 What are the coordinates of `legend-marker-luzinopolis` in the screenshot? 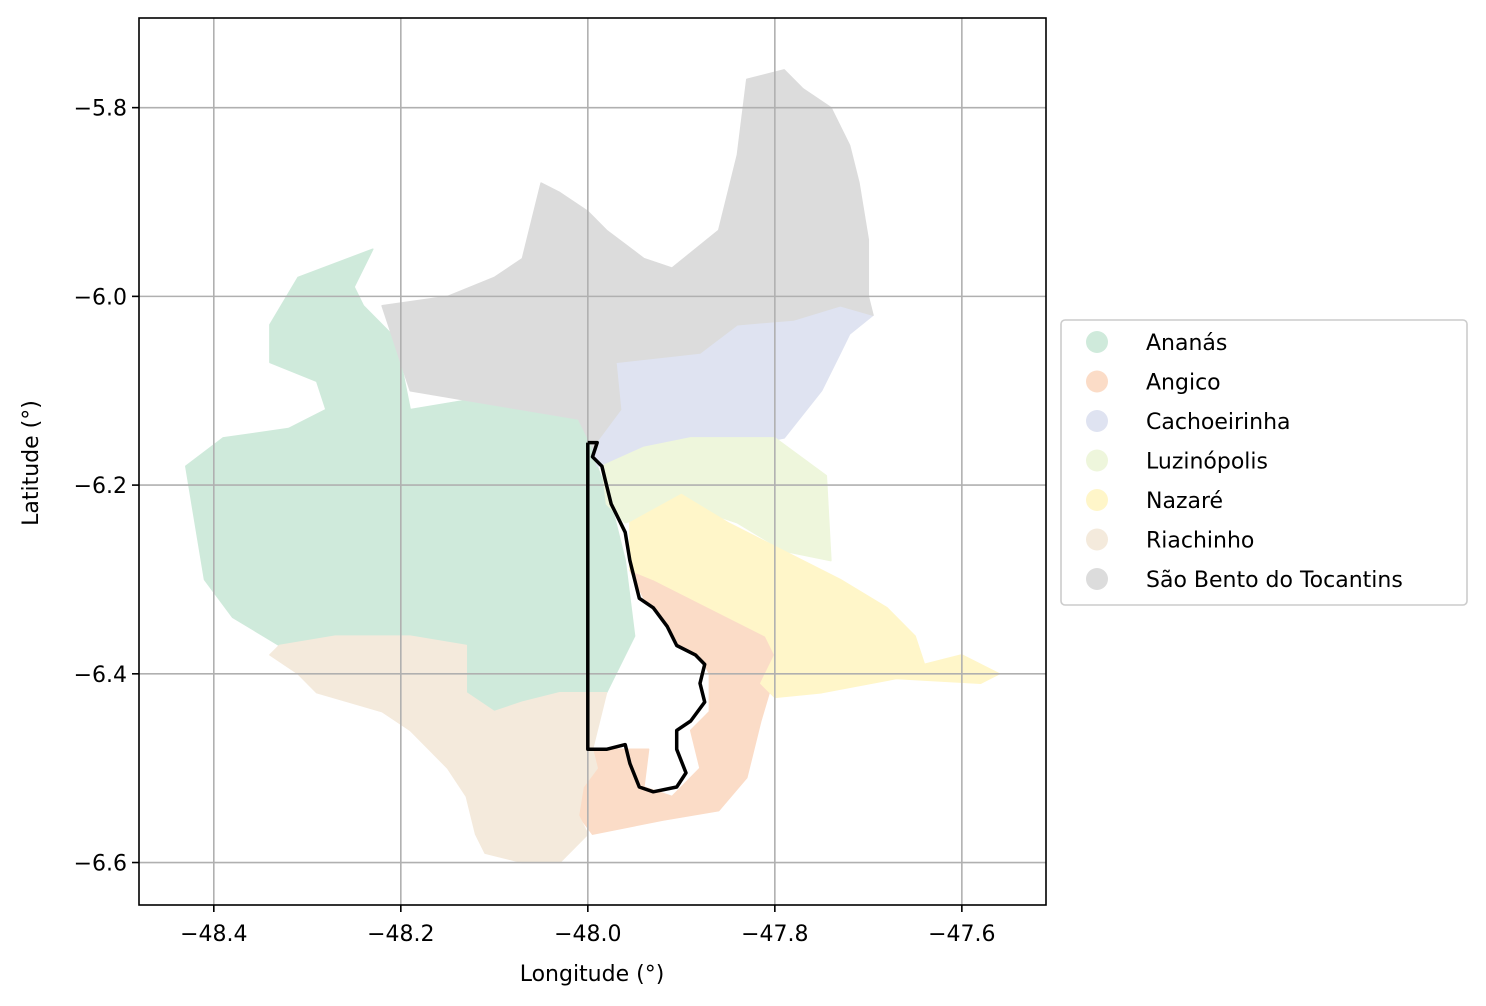 It's located at (1097, 460).